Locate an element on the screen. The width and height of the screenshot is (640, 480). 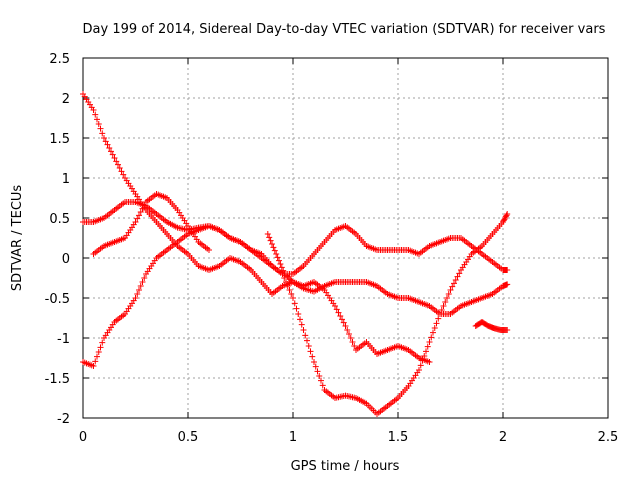
x-tick-label: 0.5 is located at coordinates (188, 437).